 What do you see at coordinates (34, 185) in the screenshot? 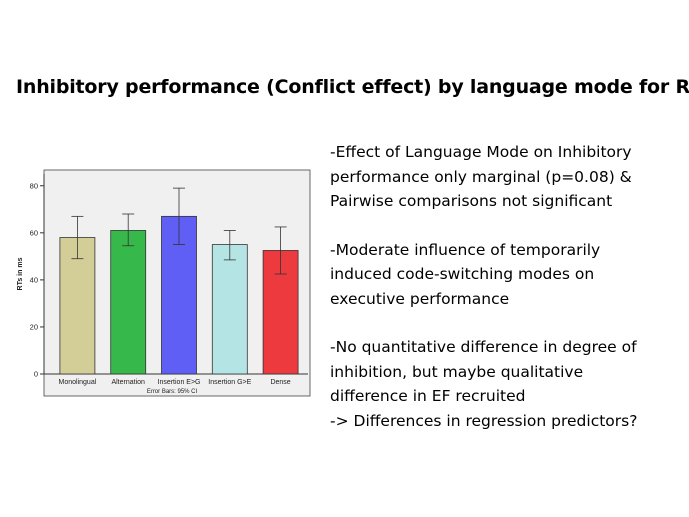
I see `y-tick-label: 80` at bounding box center [34, 185].